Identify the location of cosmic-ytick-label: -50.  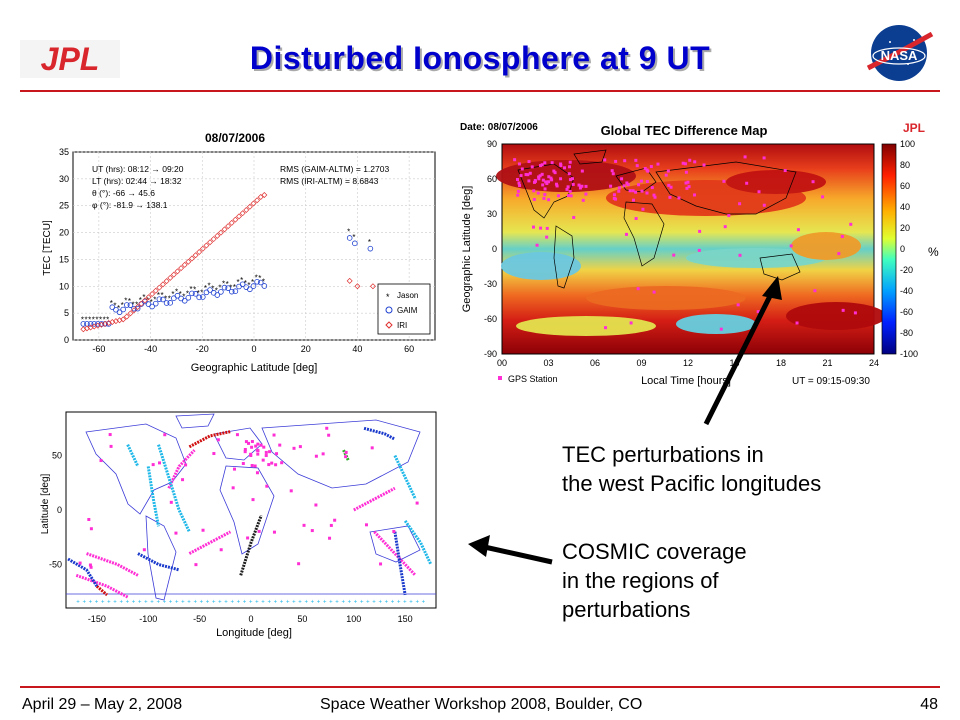
(55, 564).